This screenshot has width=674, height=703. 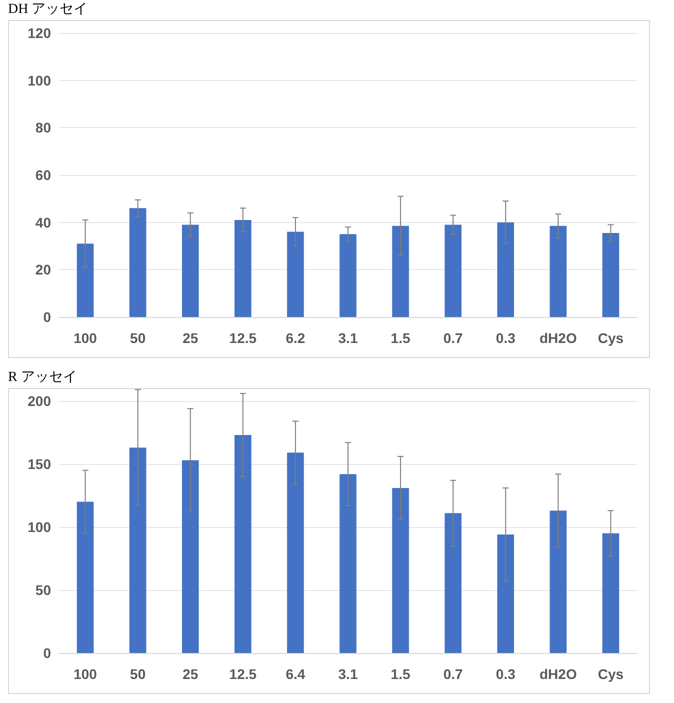 What do you see at coordinates (43, 175) in the screenshot?
I see `y-tick-label: 60` at bounding box center [43, 175].